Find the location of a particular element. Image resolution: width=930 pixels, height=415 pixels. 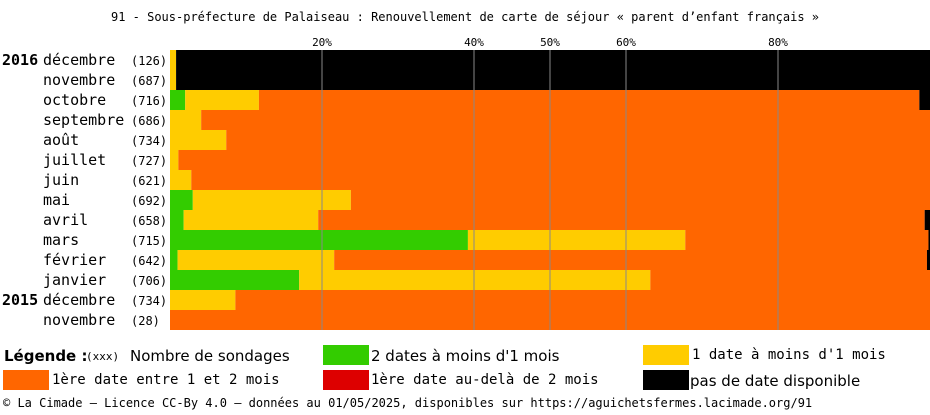

legend-count-label: Nombre de sondages is located at coordinates (210, 356).